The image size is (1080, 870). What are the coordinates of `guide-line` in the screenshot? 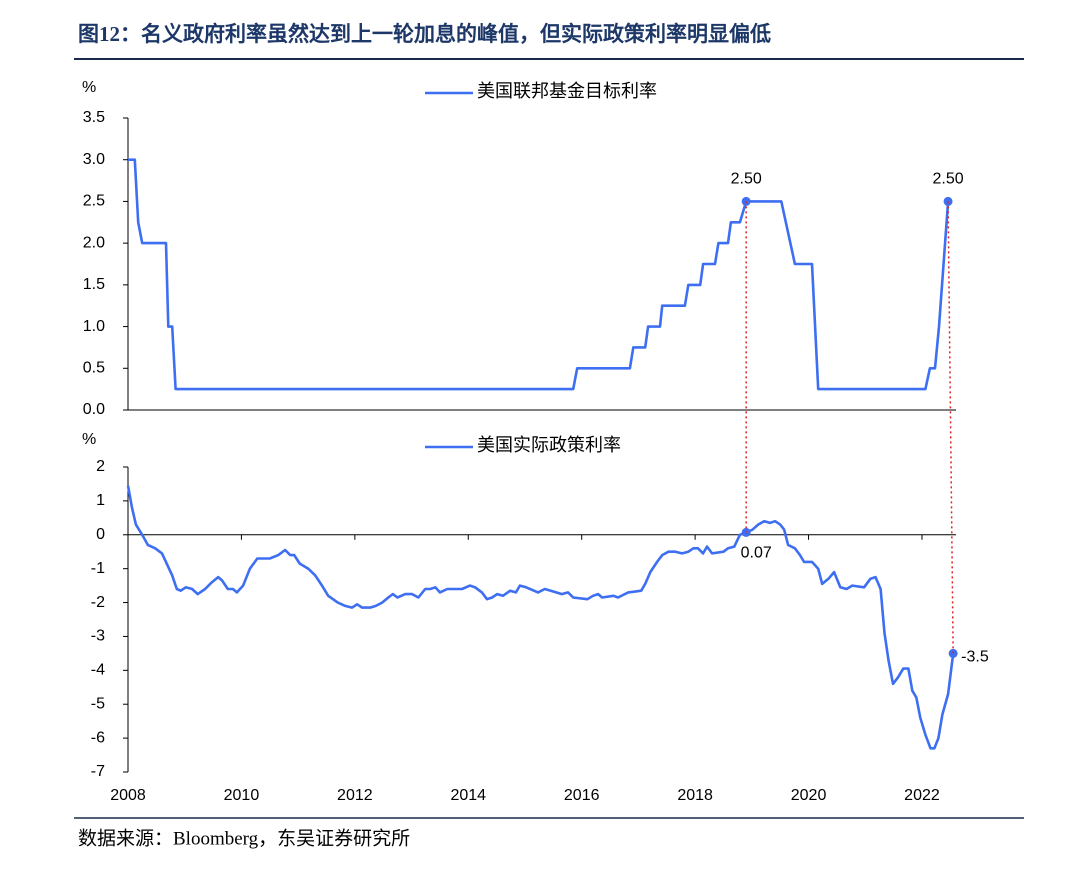 It's located at (950, 427).